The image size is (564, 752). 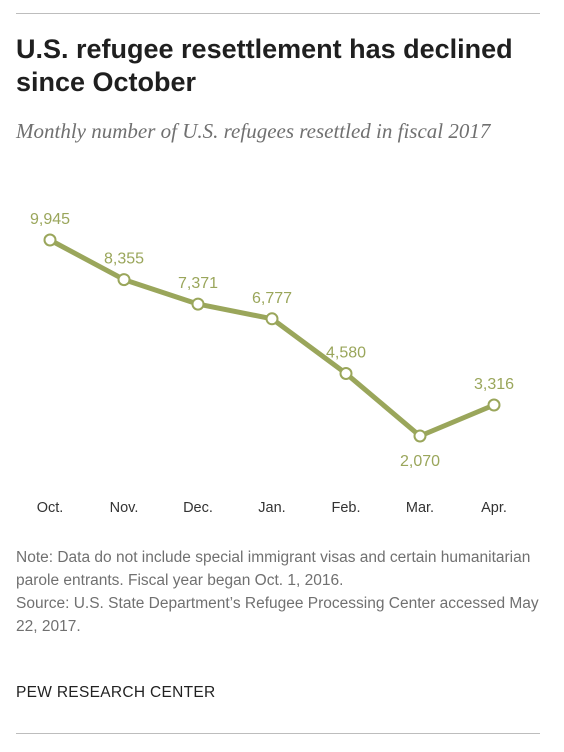 I want to click on x-tick-label: Oct., so click(x=50, y=508).